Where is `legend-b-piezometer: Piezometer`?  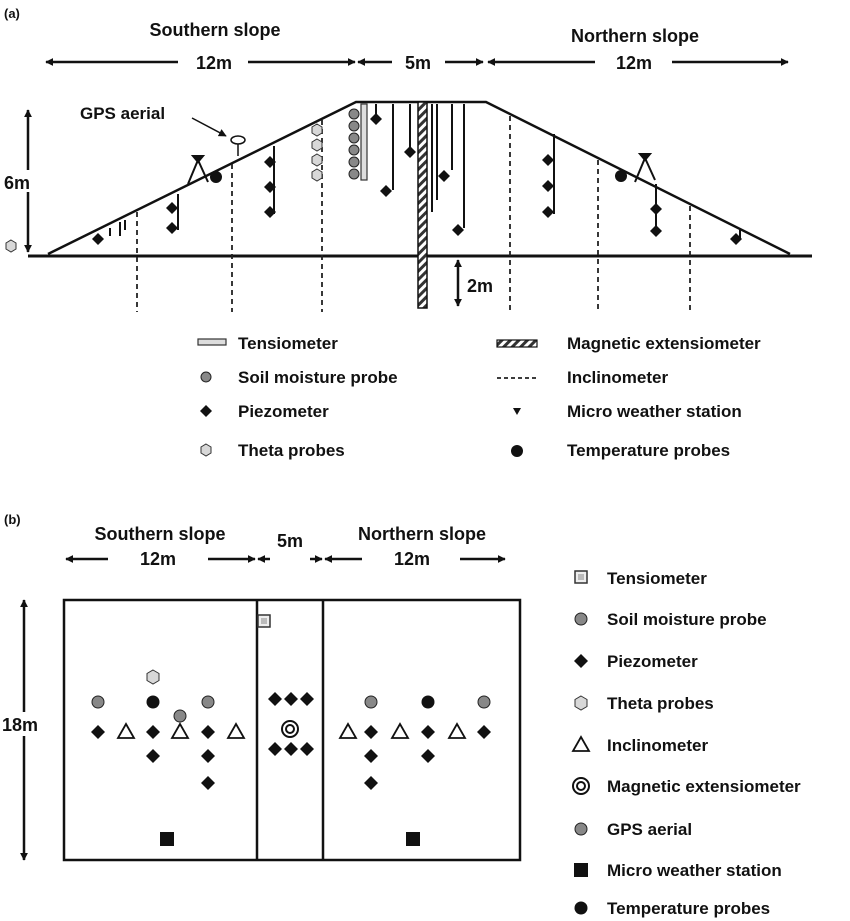
legend-b-piezometer: Piezometer is located at coordinates (652, 661).